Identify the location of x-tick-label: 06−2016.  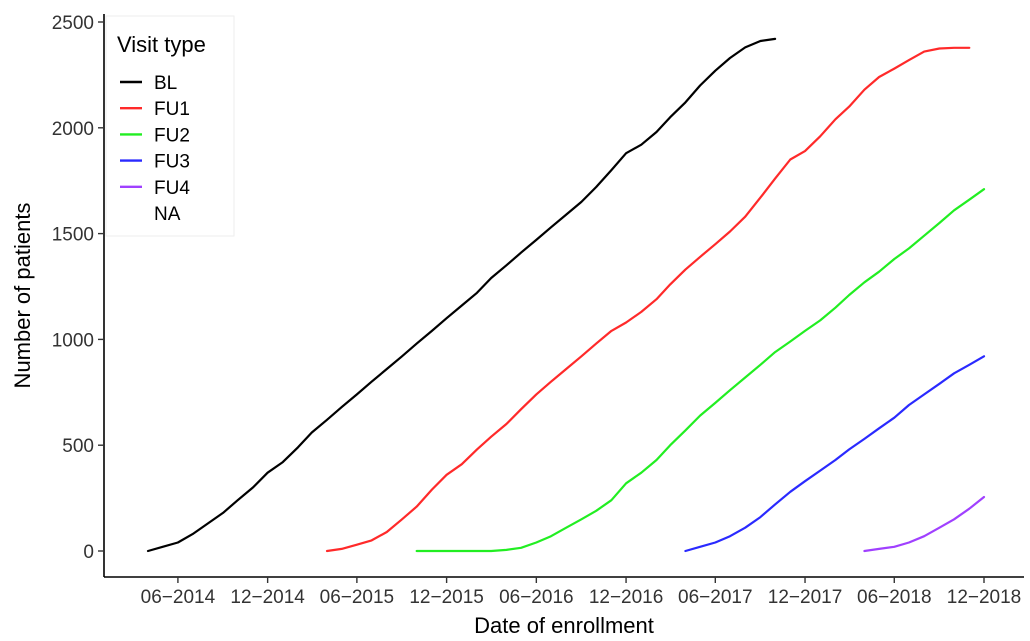
(536, 597).